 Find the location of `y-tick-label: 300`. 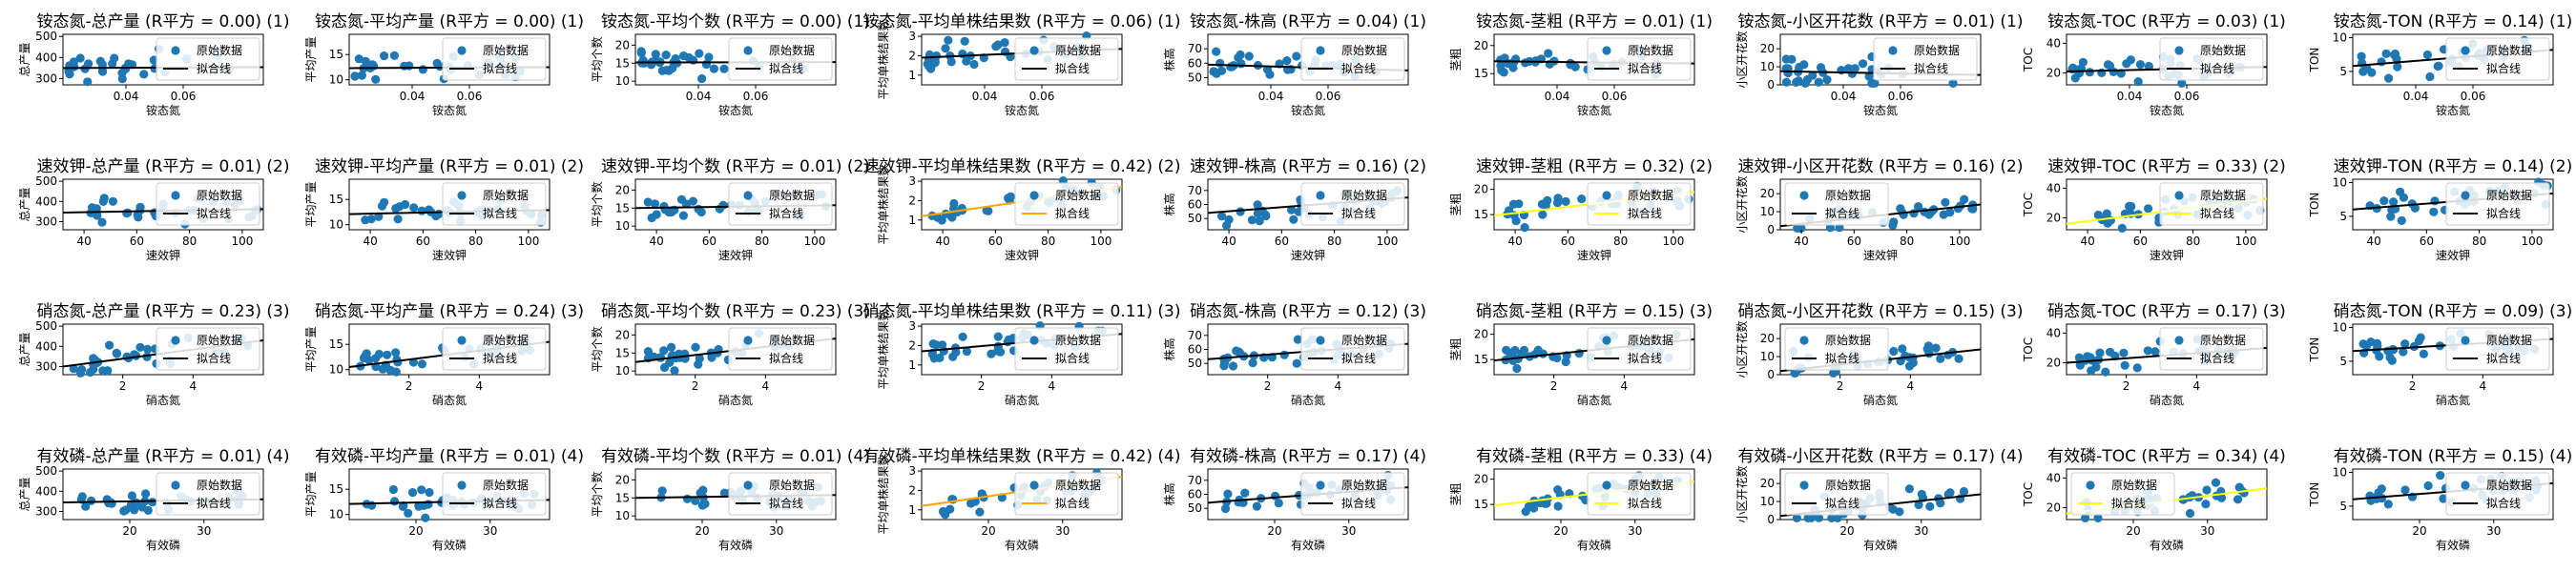

y-tick-label: 300 is located at coordinates (46, 222).